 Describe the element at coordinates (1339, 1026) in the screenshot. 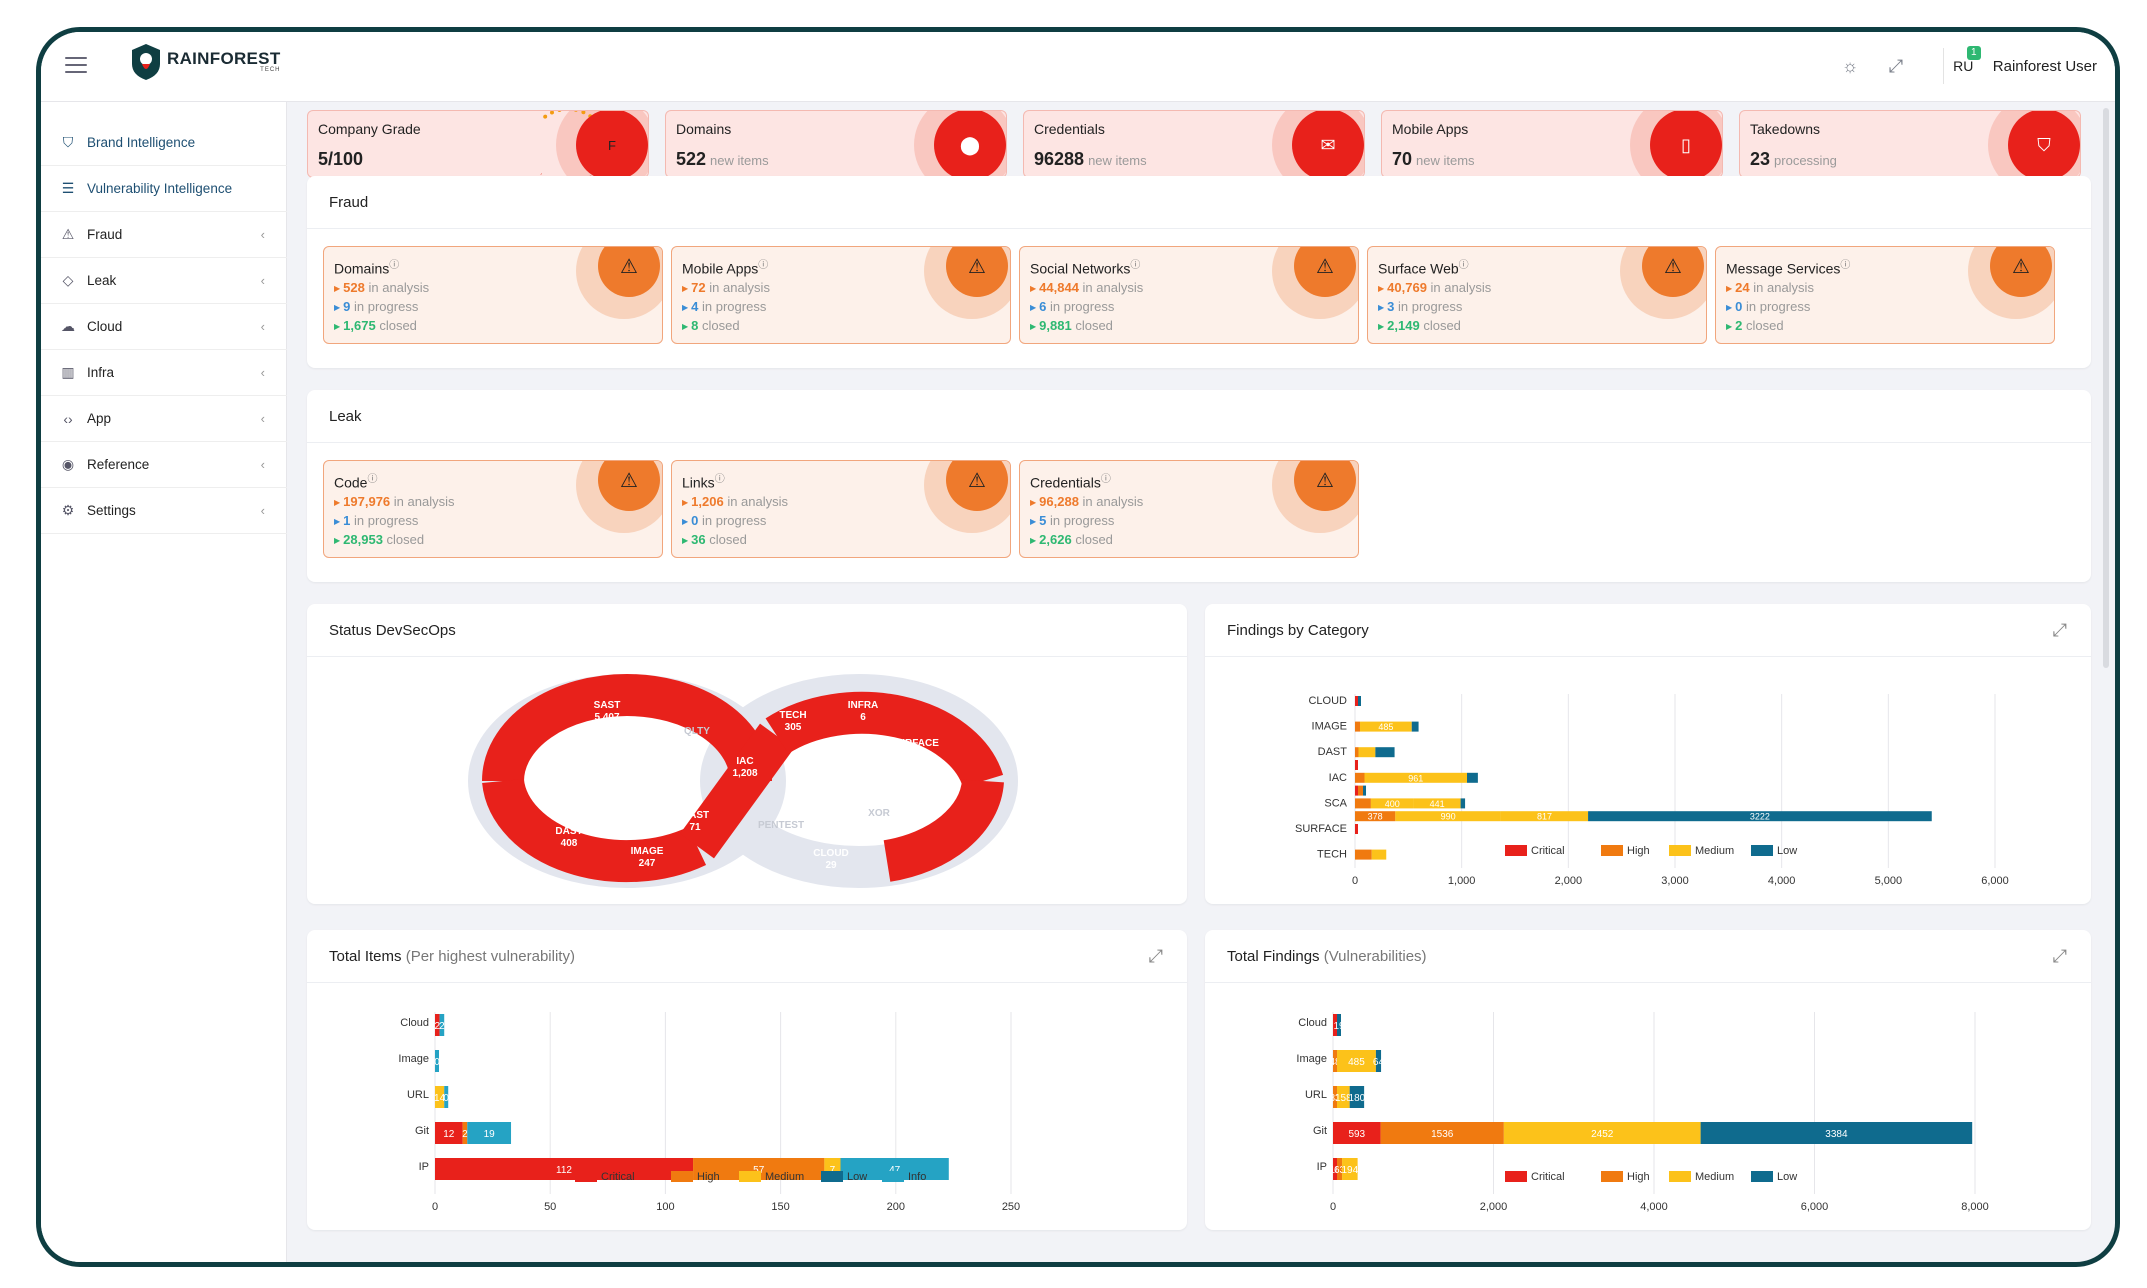

I see `bar-label: 19` at that location.